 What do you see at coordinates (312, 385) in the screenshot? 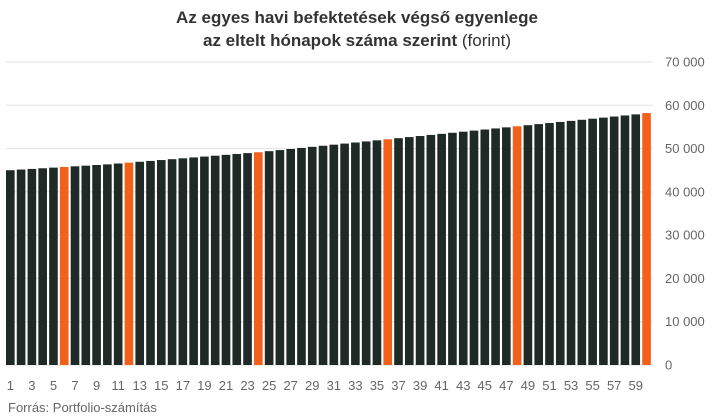
I see `x-tick-label: 29` at bounding box center [312, 385].